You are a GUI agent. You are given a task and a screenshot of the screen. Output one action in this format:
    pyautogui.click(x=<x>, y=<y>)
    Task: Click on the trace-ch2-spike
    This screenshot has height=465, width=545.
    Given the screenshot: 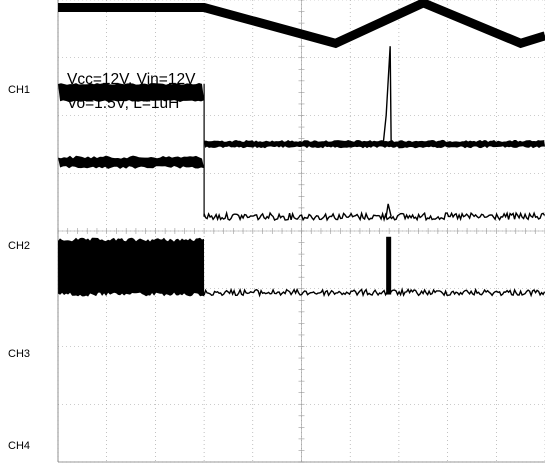 What is the action you would take?
    pyautogui.click(x=387, y=95)
    